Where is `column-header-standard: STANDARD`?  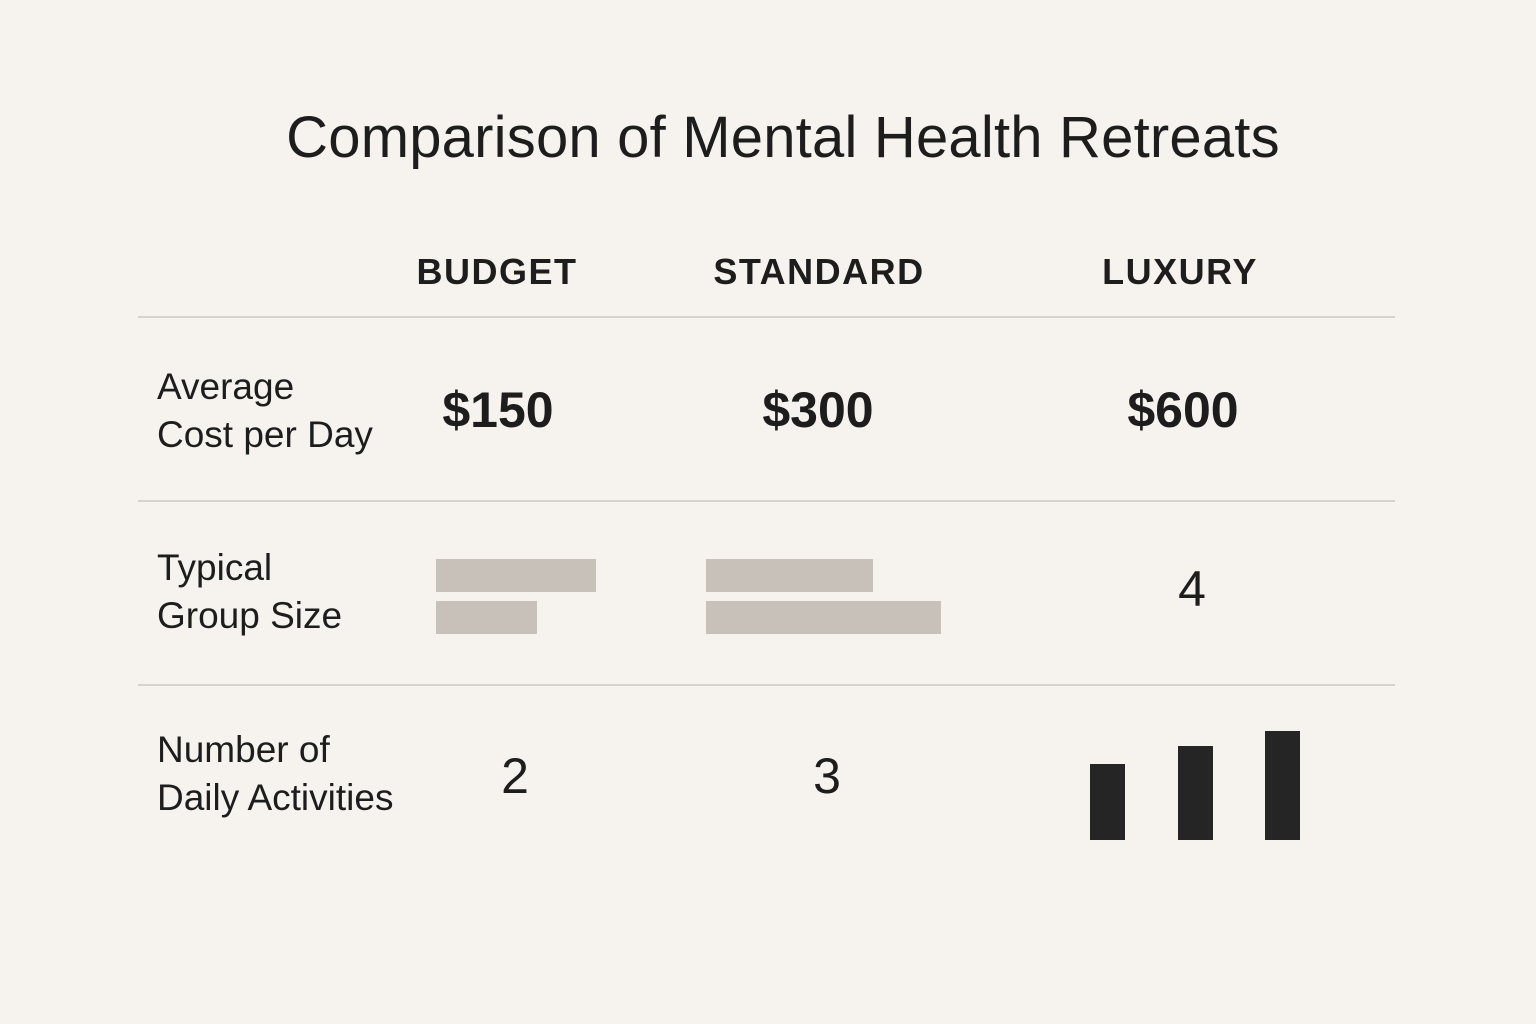 column-header-standard: STANDARD is located at coordinates (819, 271).